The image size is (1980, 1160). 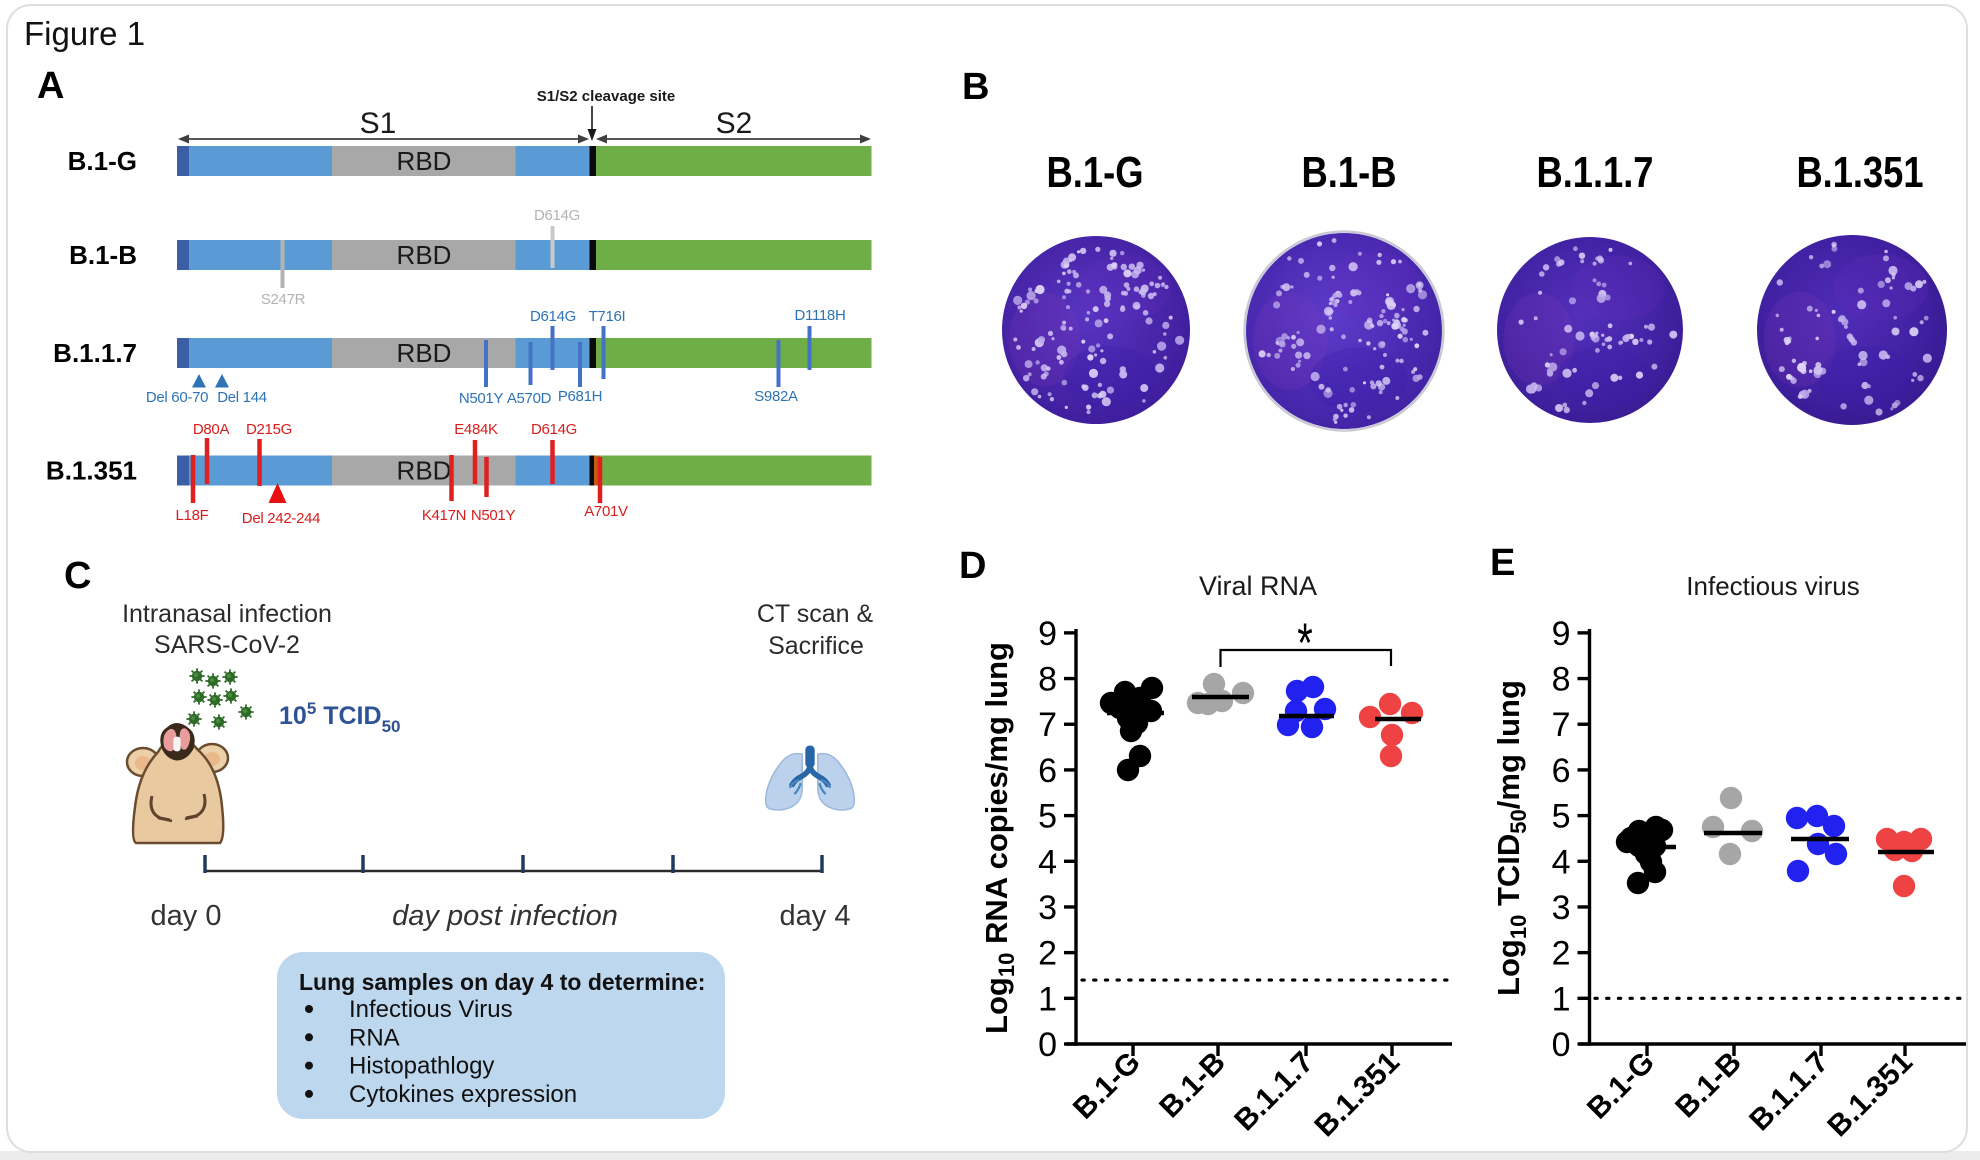 I want to click on svg-text: Infectious Virus, so click(x=431, y=1009).